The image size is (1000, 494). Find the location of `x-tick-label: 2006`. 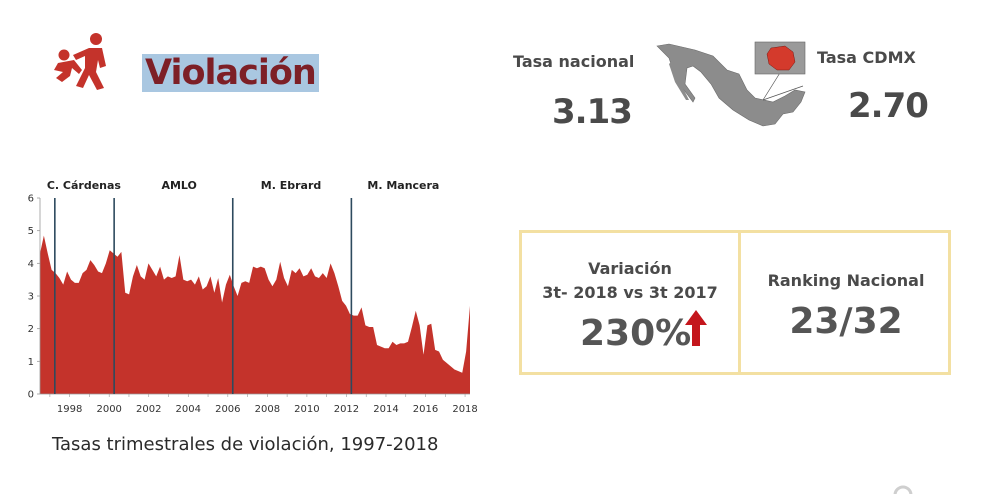

x-tick-label: 2006 is located at coordinates (227, 409).